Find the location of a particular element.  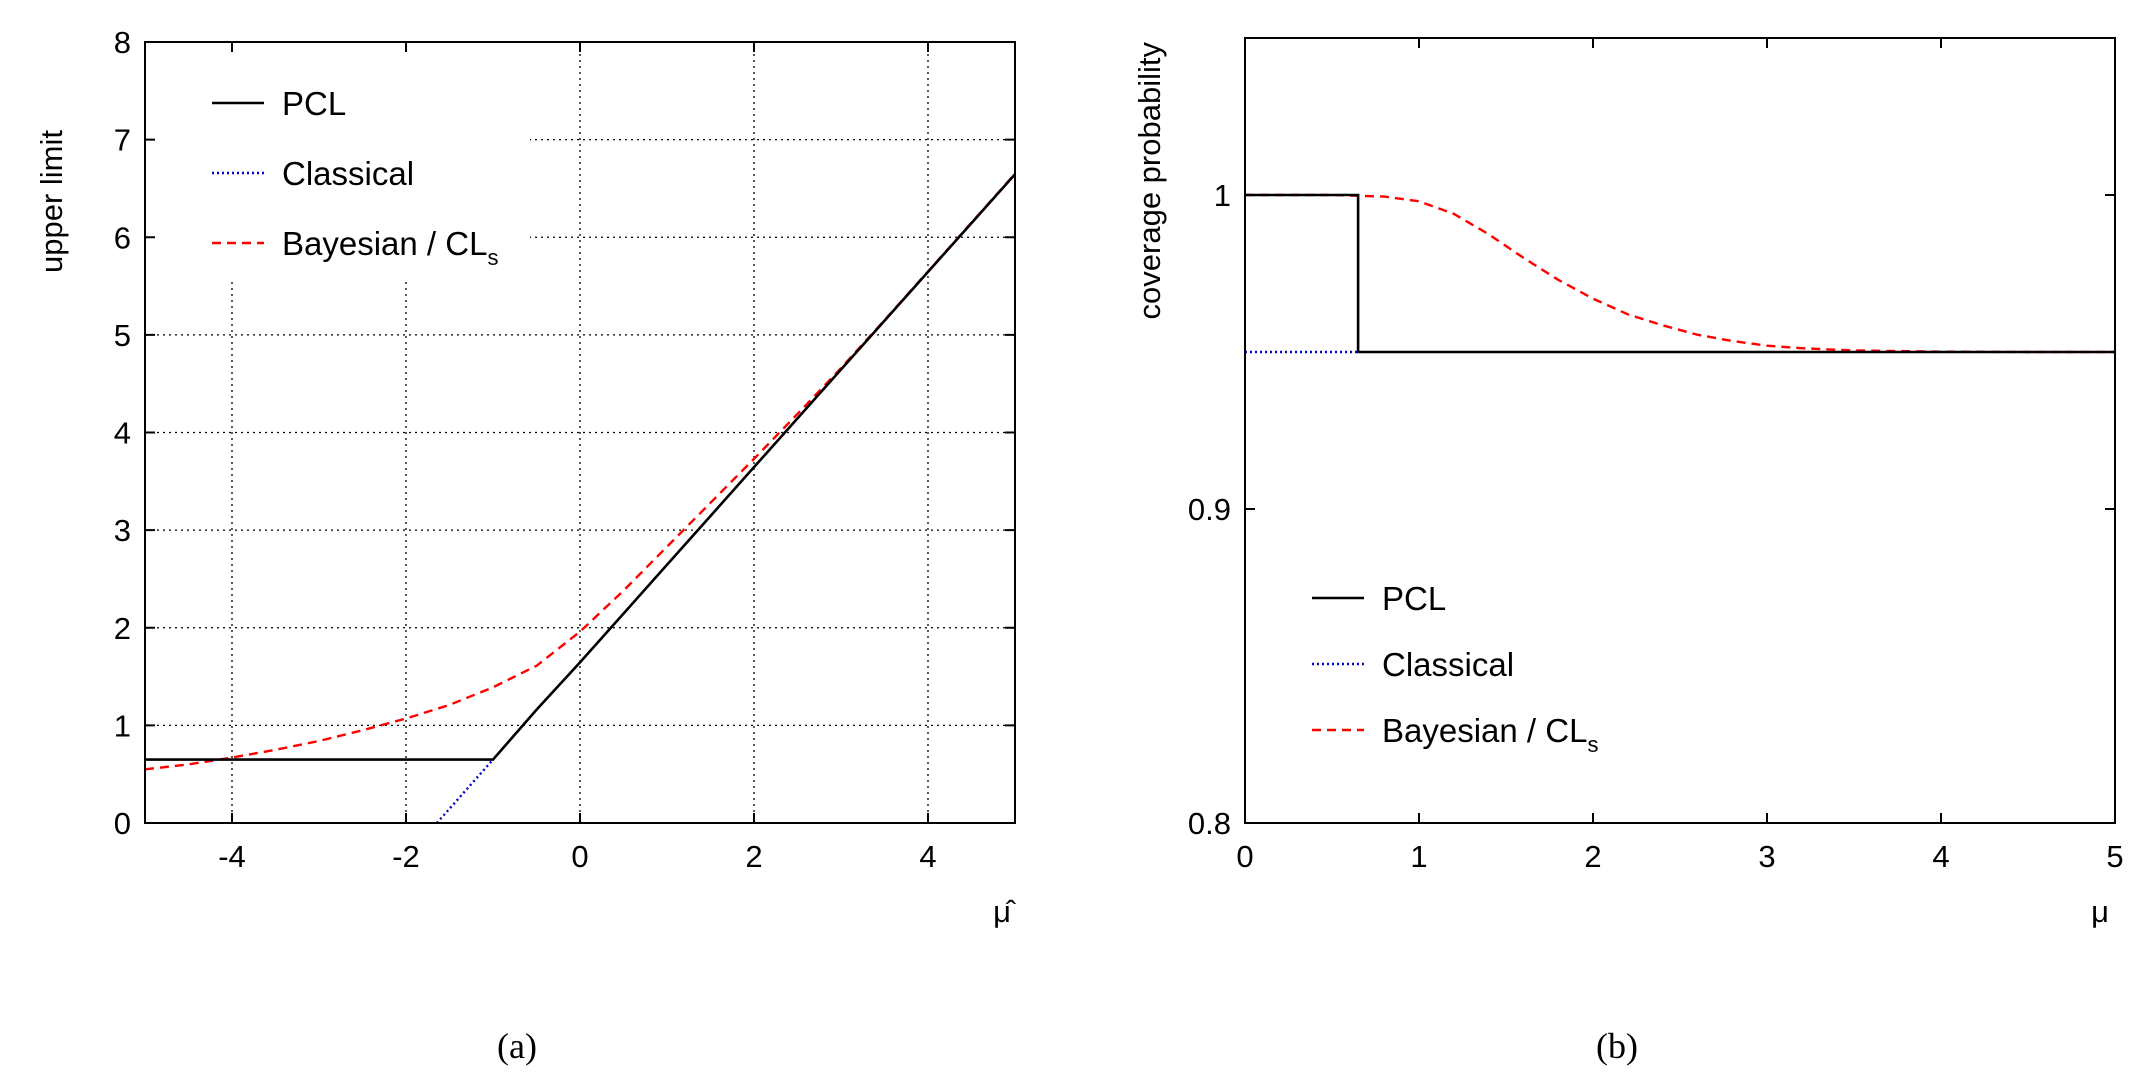

series-line-bayesian-cl is located at coordinates (1680, 273).